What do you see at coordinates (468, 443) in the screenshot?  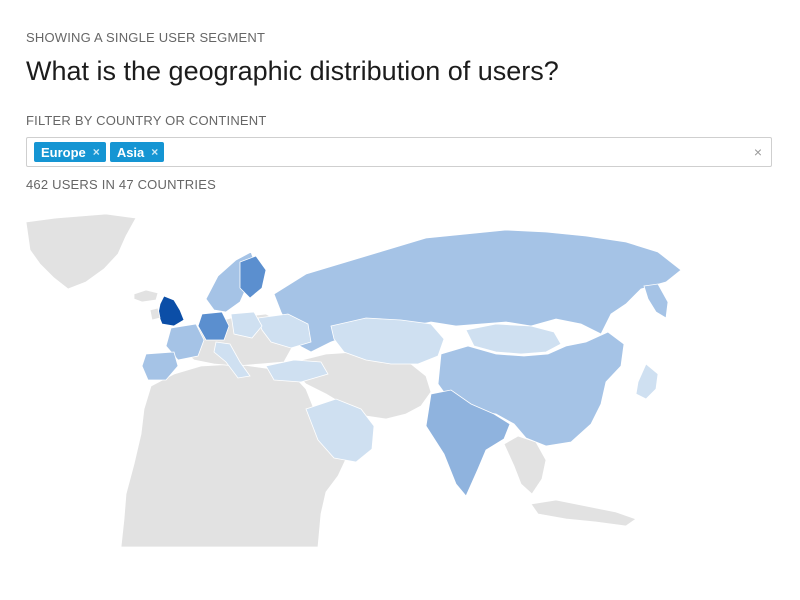 I see `region-india` at bounding box center [468, 443].